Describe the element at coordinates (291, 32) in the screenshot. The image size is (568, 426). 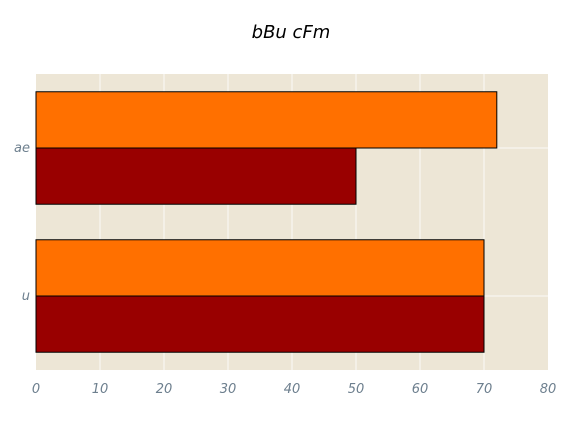
I see `chart-title: bBu cFm` at that location.